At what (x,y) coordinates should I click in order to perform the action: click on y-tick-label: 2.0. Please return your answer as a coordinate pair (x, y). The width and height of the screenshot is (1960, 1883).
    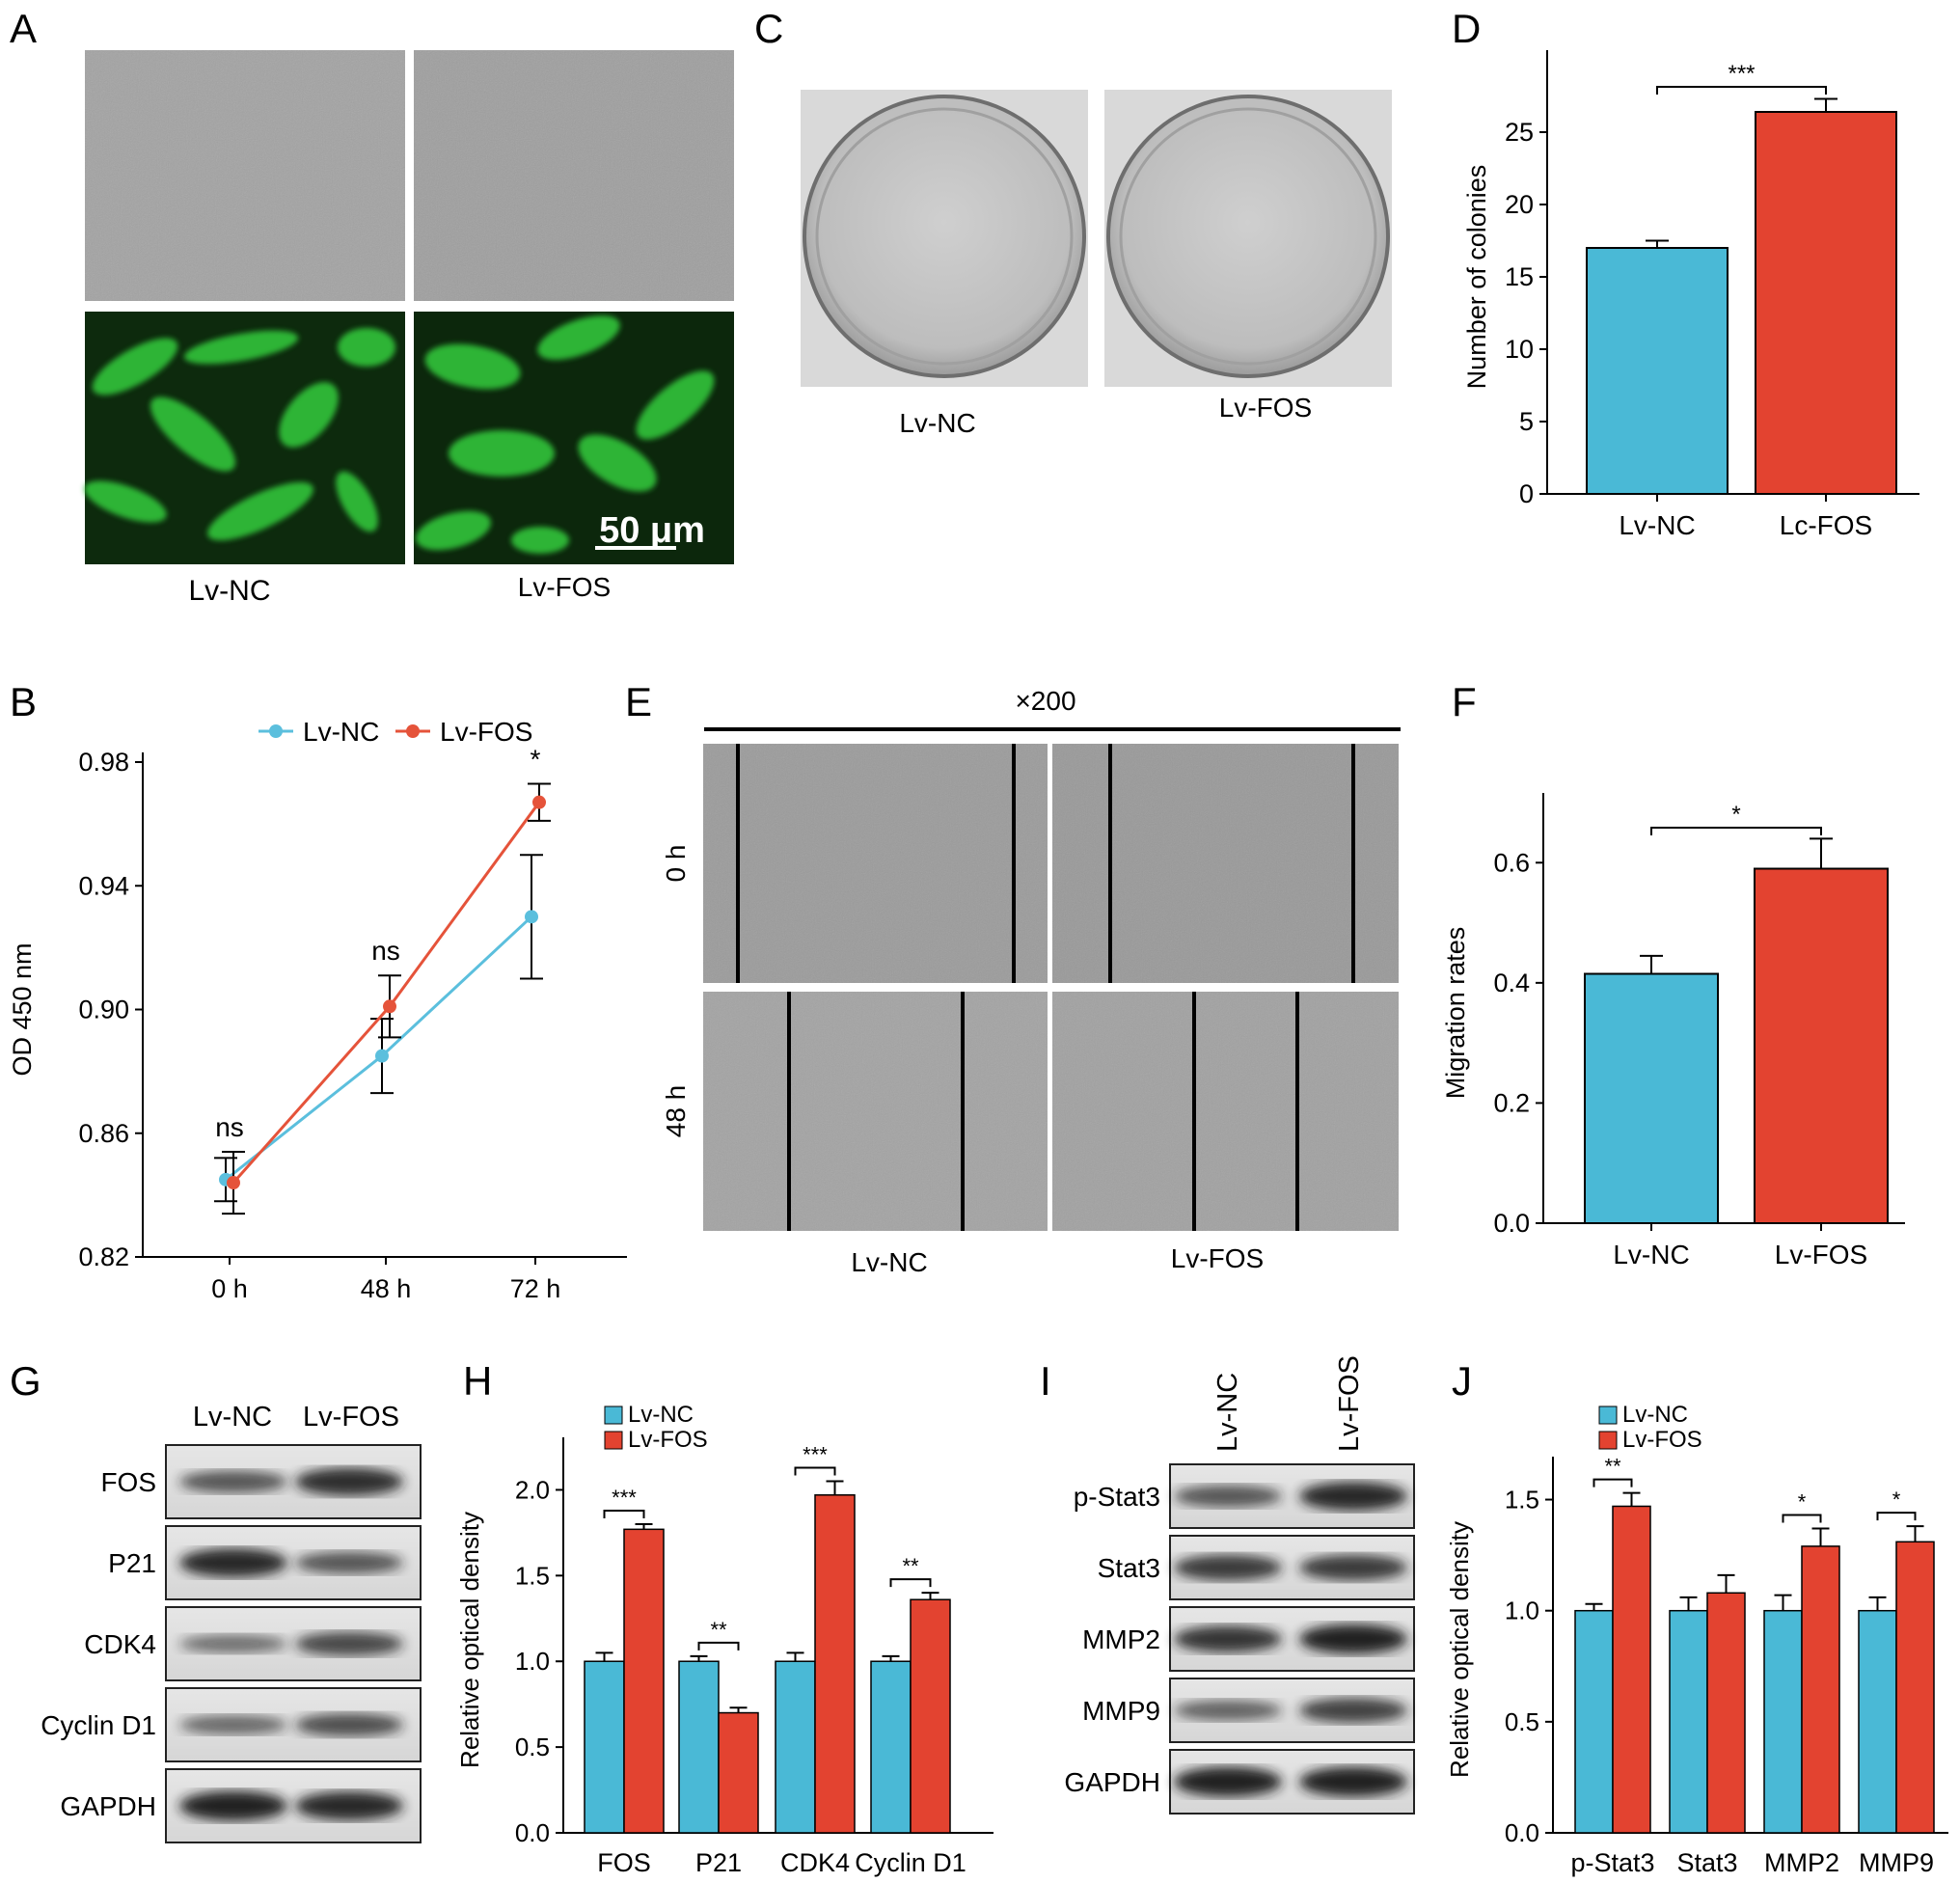
    Looking at the image, I should click on (532, 1489).